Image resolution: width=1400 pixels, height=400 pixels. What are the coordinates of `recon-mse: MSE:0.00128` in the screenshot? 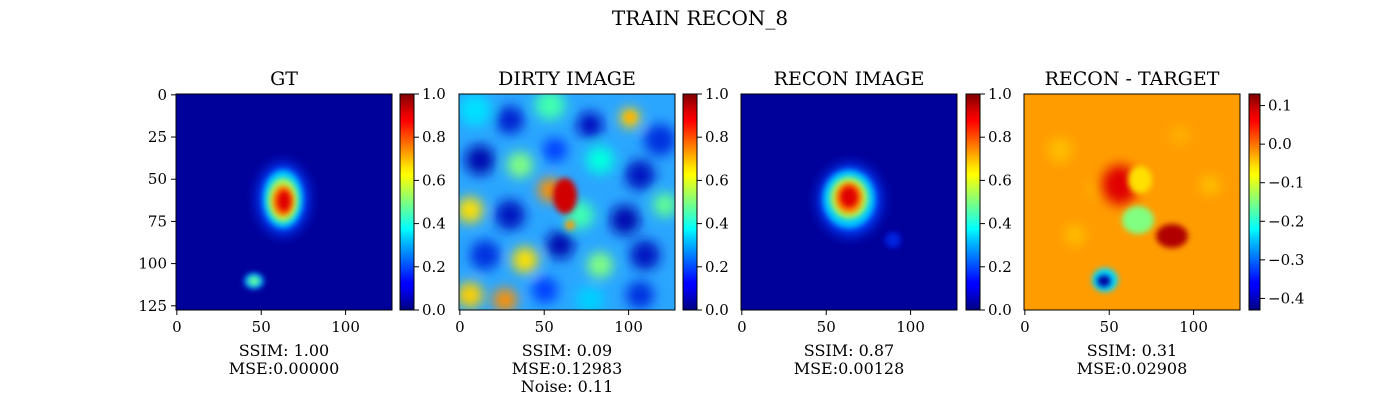 It's located at (849, 368).